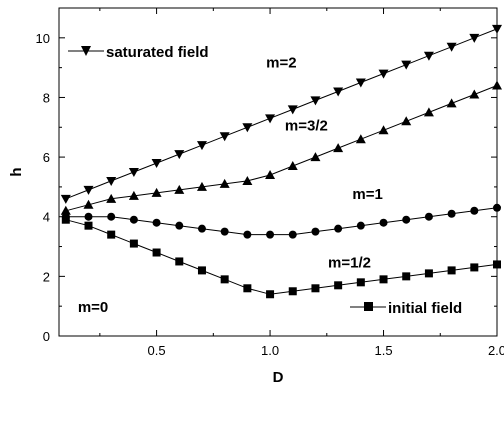 This screenshot has width=504, height=421. What do you see at coordinates (46, 157) in the screenshot?
I see `y-tick-label: 6` at bounding box center [46, 157].